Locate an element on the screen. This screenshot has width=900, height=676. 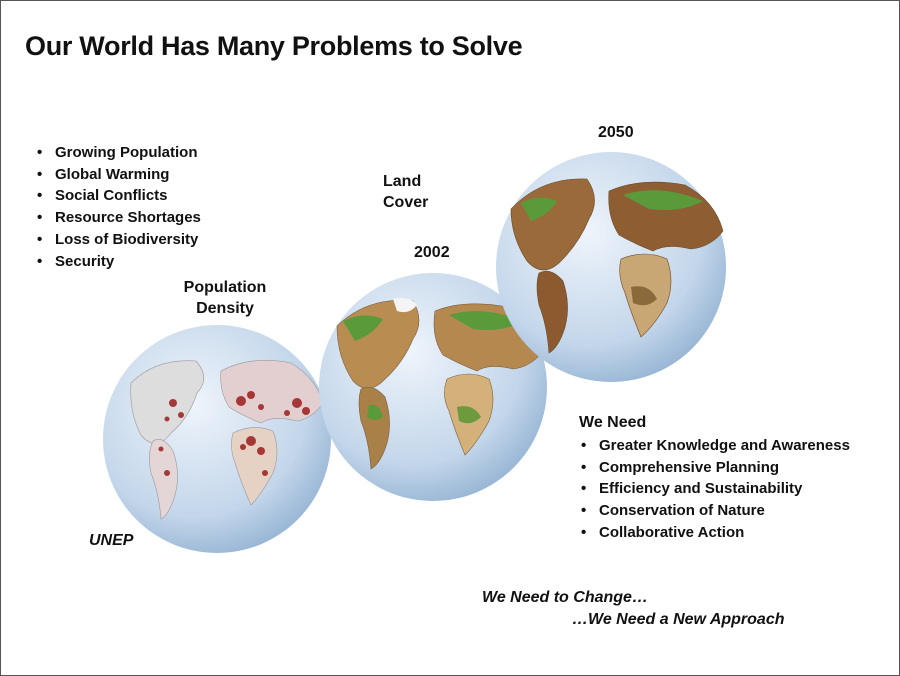
year-2002-label: 2002 is located at coordinates (432, 252).